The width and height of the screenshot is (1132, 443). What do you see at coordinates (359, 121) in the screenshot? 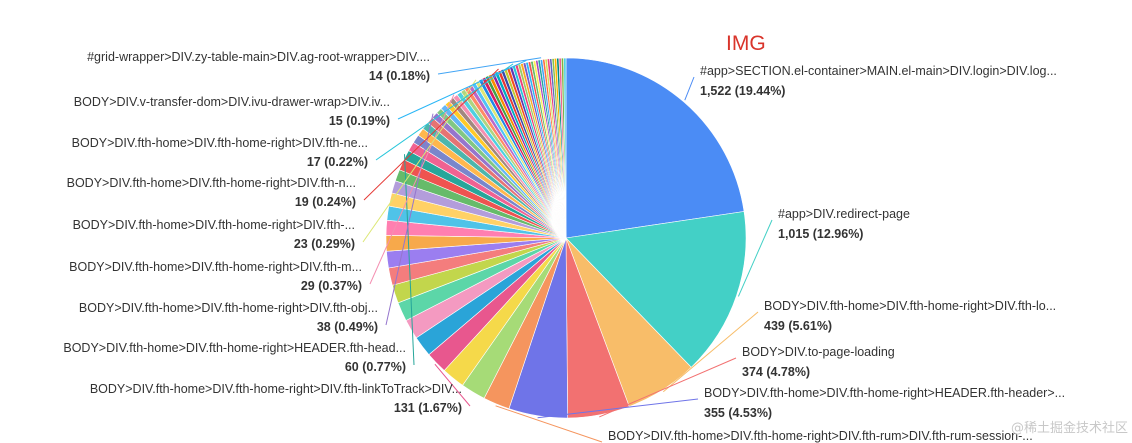
I see `slice-label-value: 15 (0.19%)` at bounding box center [359, 121].